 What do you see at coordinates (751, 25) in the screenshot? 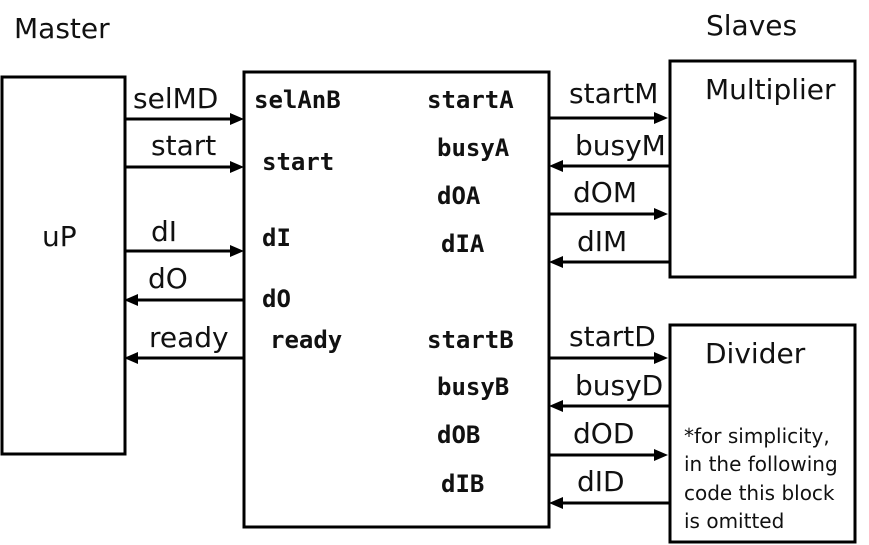
I see `slaves-heading: Slaves` at bounding box center [751, 25].